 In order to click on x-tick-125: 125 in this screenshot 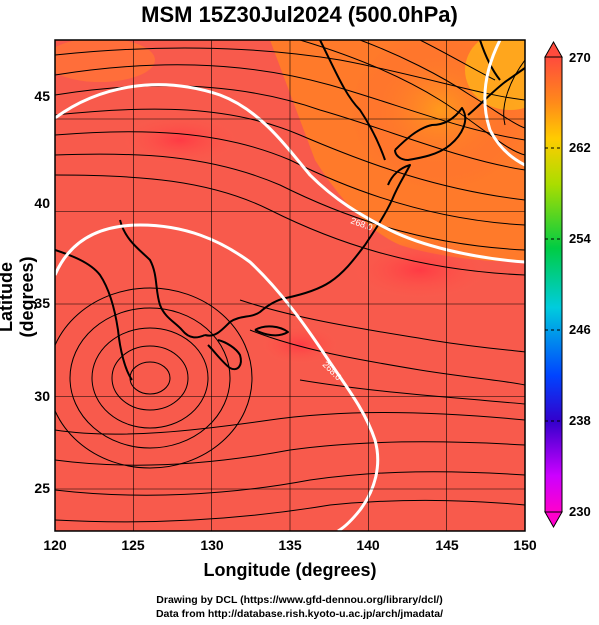, I will do `click(133, 545)`.